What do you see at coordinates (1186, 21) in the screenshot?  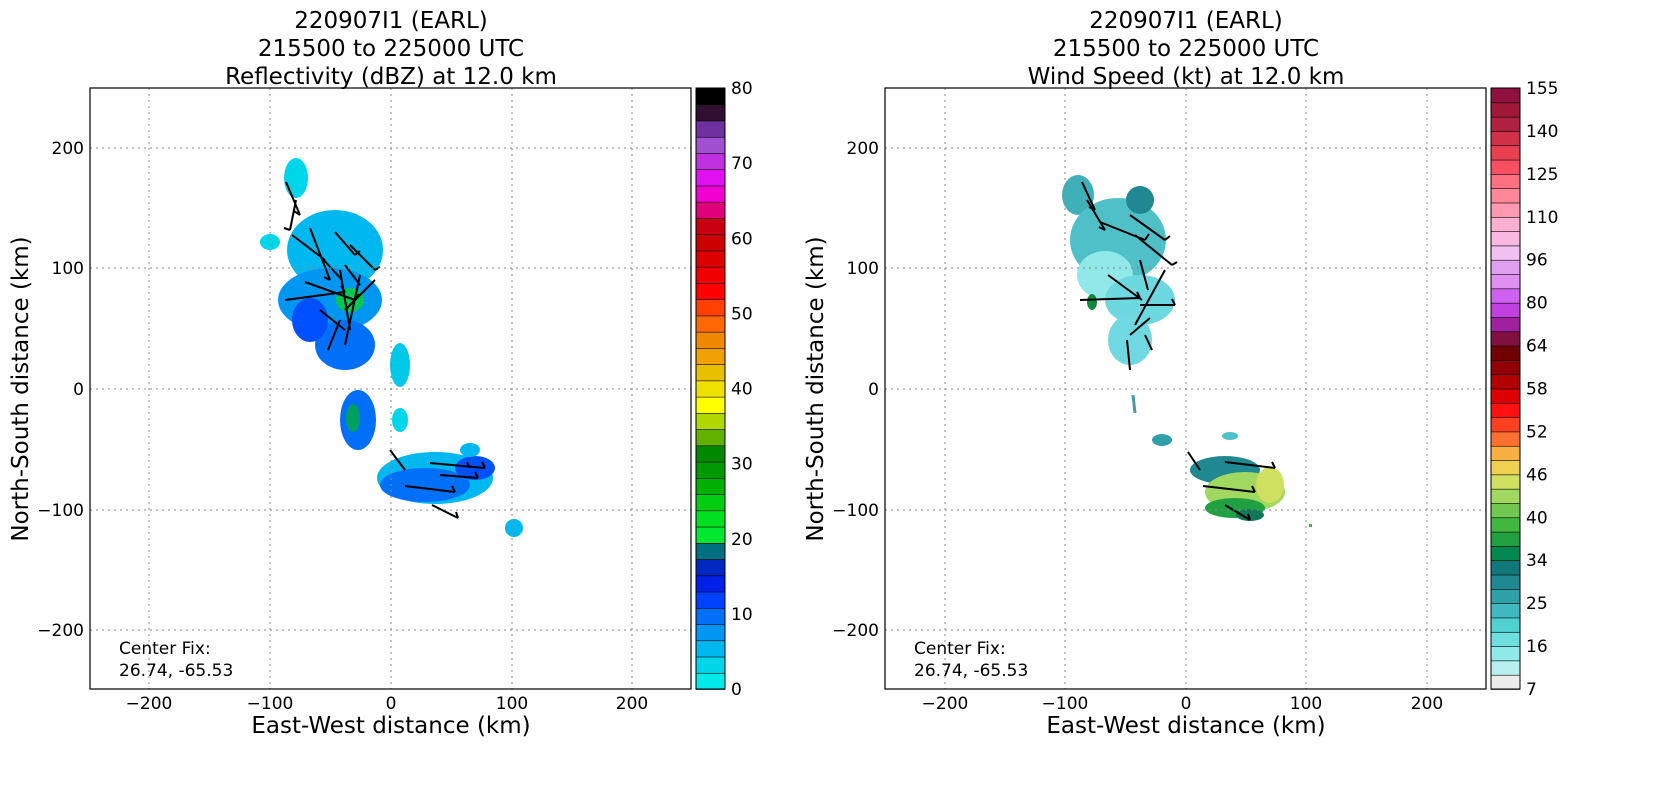 I see `panel-title-line-1: 220907I1 (EARL)` at bounding box center [1186, 21].